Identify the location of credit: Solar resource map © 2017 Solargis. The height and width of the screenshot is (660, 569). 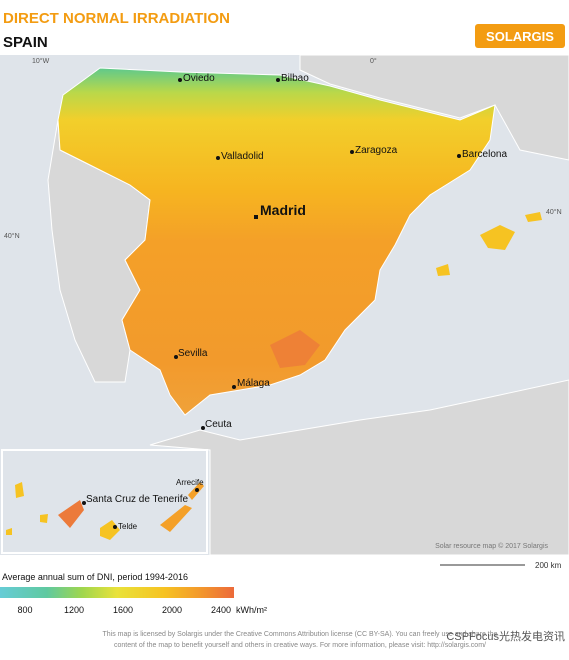
(491, 546).